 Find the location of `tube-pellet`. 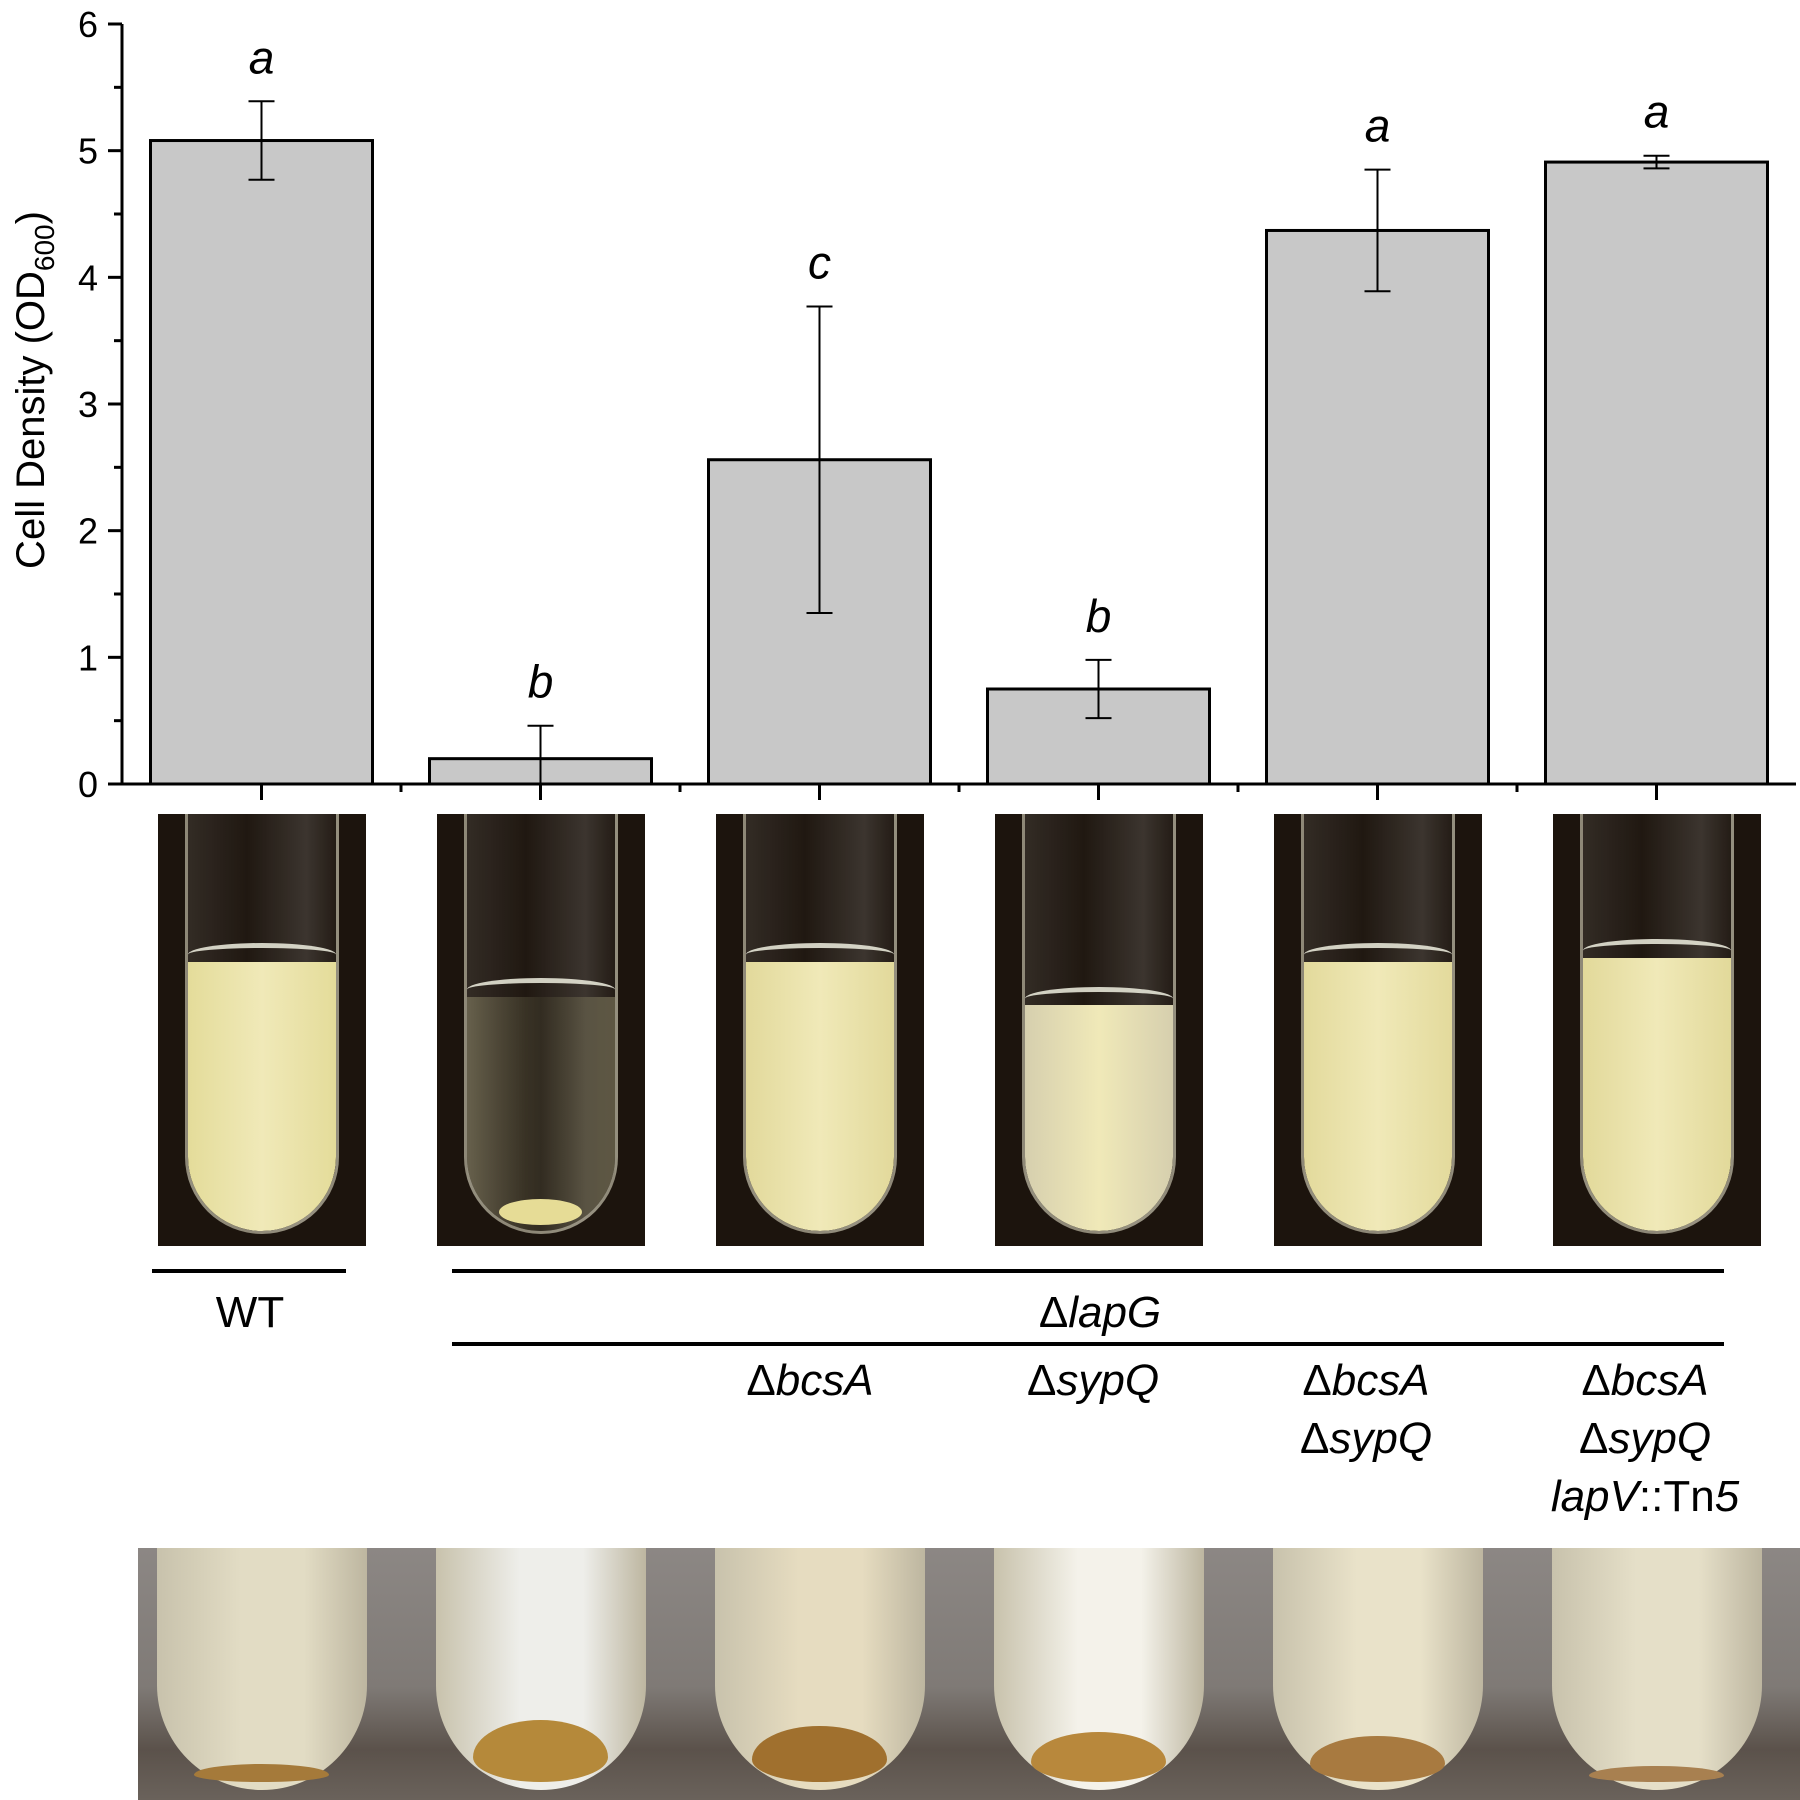

tube-pellet is located at coordinates (540, 1212).